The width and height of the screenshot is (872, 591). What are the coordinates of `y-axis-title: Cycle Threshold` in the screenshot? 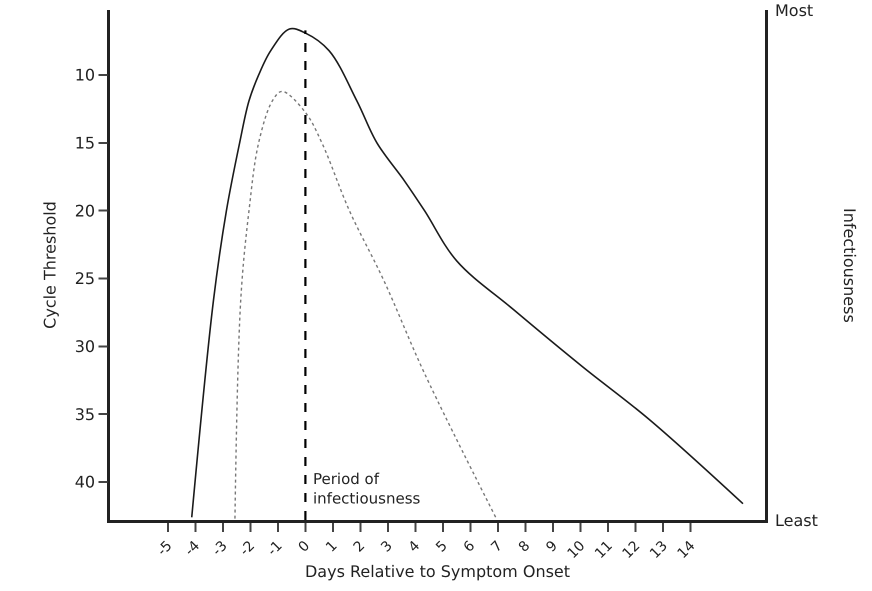 It's located at (50, 265).